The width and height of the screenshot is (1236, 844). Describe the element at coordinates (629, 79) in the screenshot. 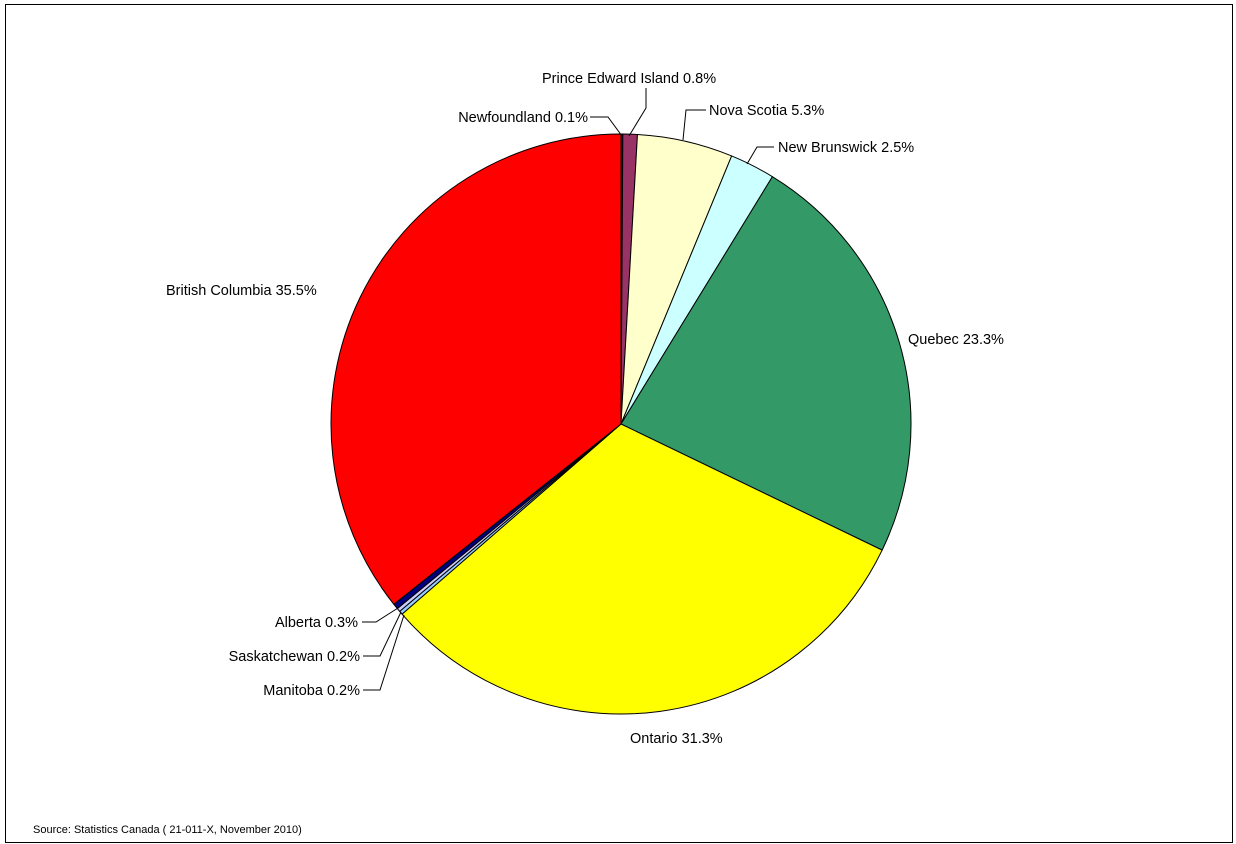

I see `slice-label-prince-edward-island: Prince Edward Island 0.8%` at that location.